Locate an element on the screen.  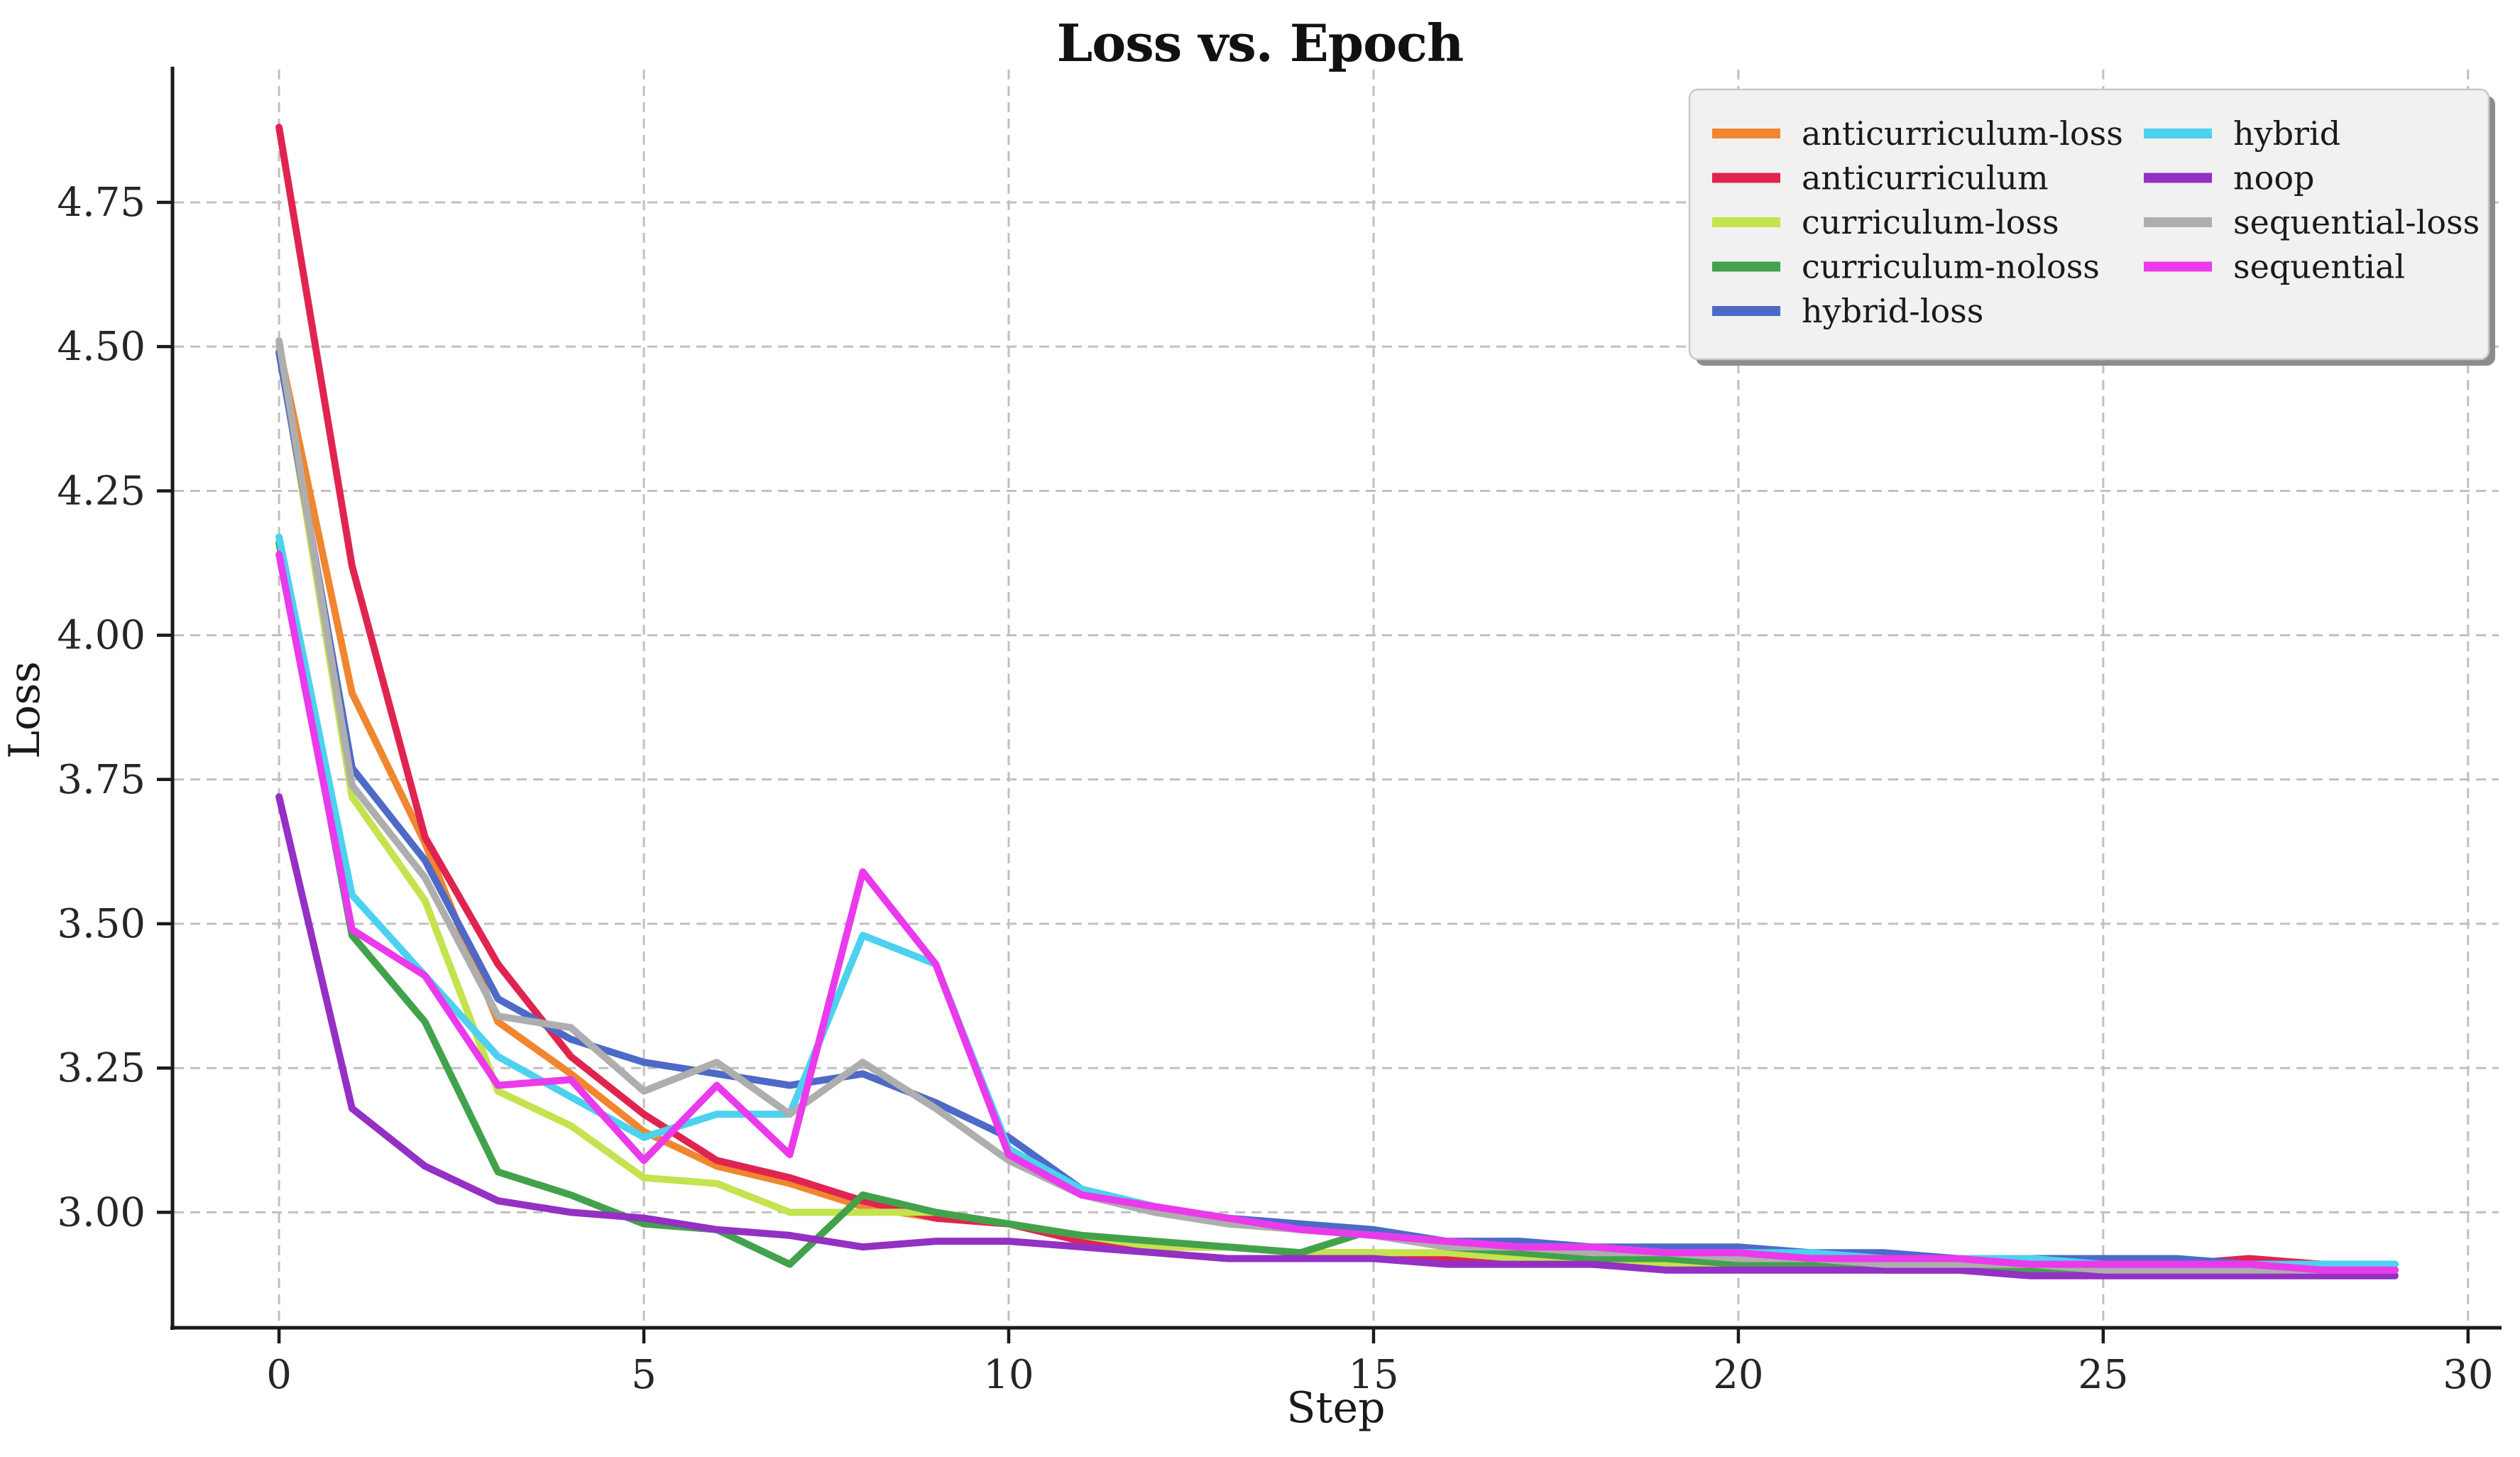
y-axis-label: Loss is located at coordinates (25, 710).